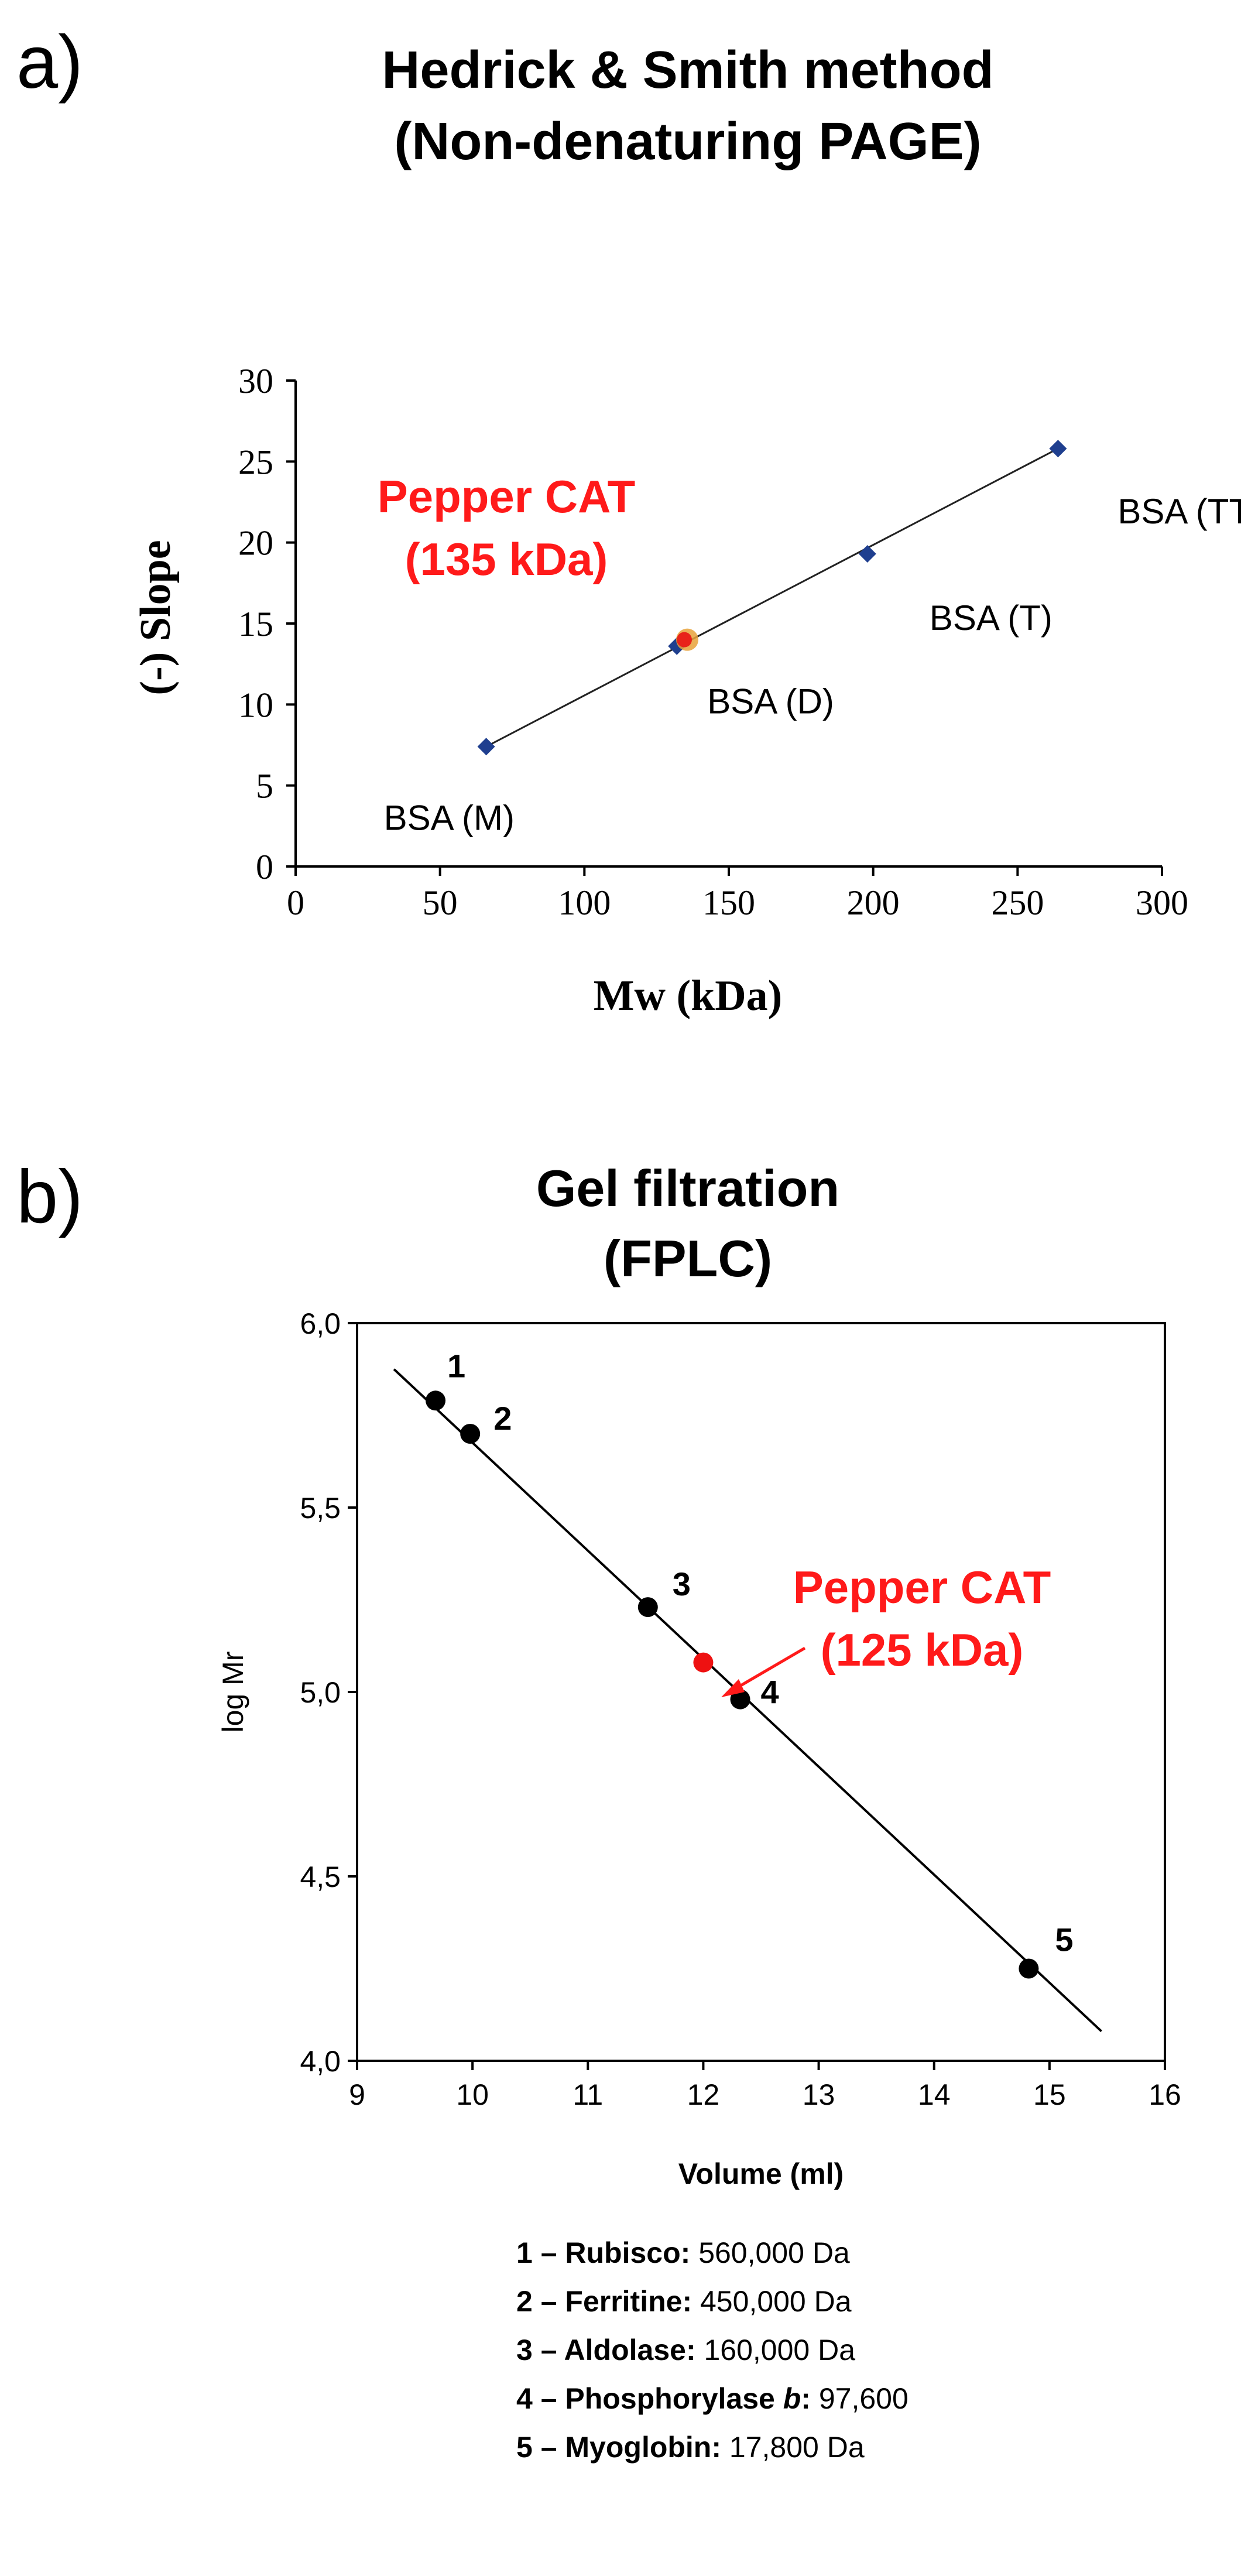 Image resolution: width=1241 pixels, height=2576 pixels. Describe the element at coordinates (255, 624) in the screenshot. I see `chart-a-y-tick-label: 15` at that location.